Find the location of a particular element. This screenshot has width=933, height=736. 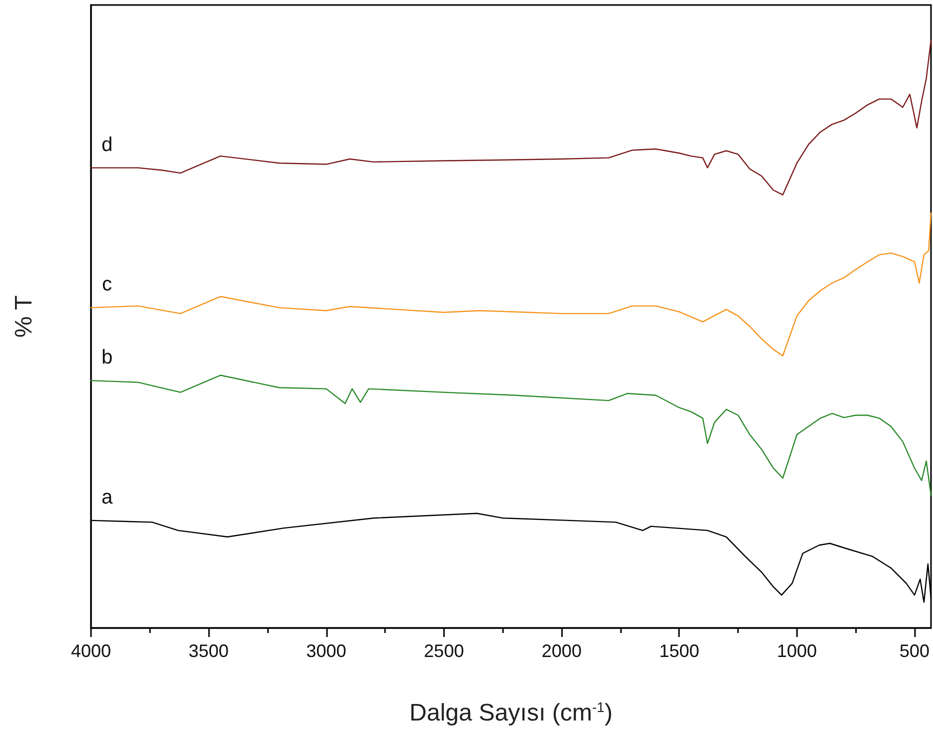

x-tick-label: 500 is located at coordinates (915, 651).